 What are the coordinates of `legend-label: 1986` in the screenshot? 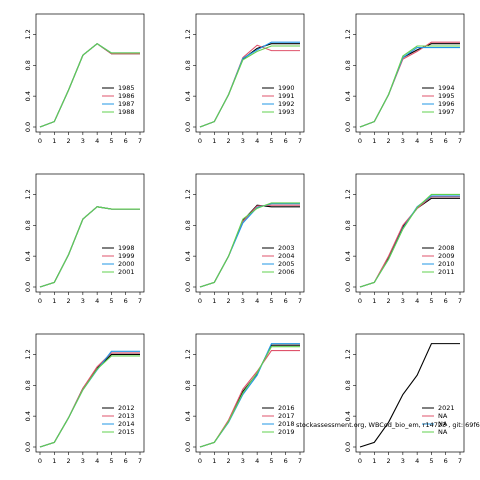 It's located at (126, 96).